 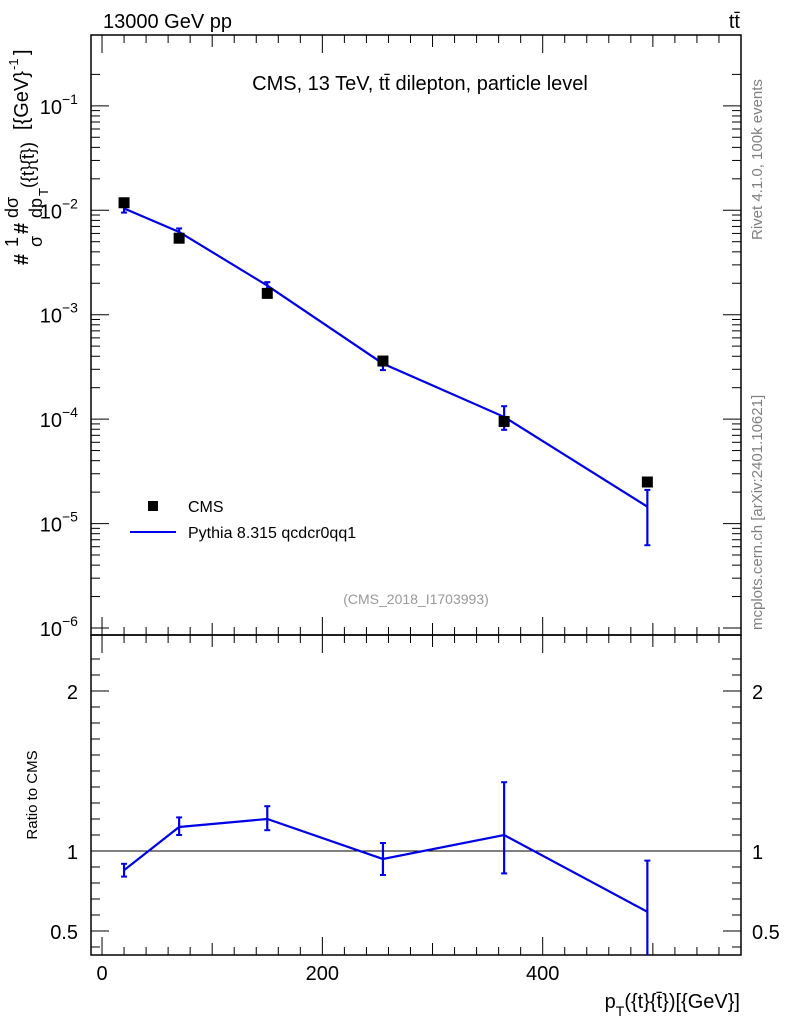 I want to click on xlabel-rest: ({t}{t̄})[{GeV}], so click(x=682, y=1002).